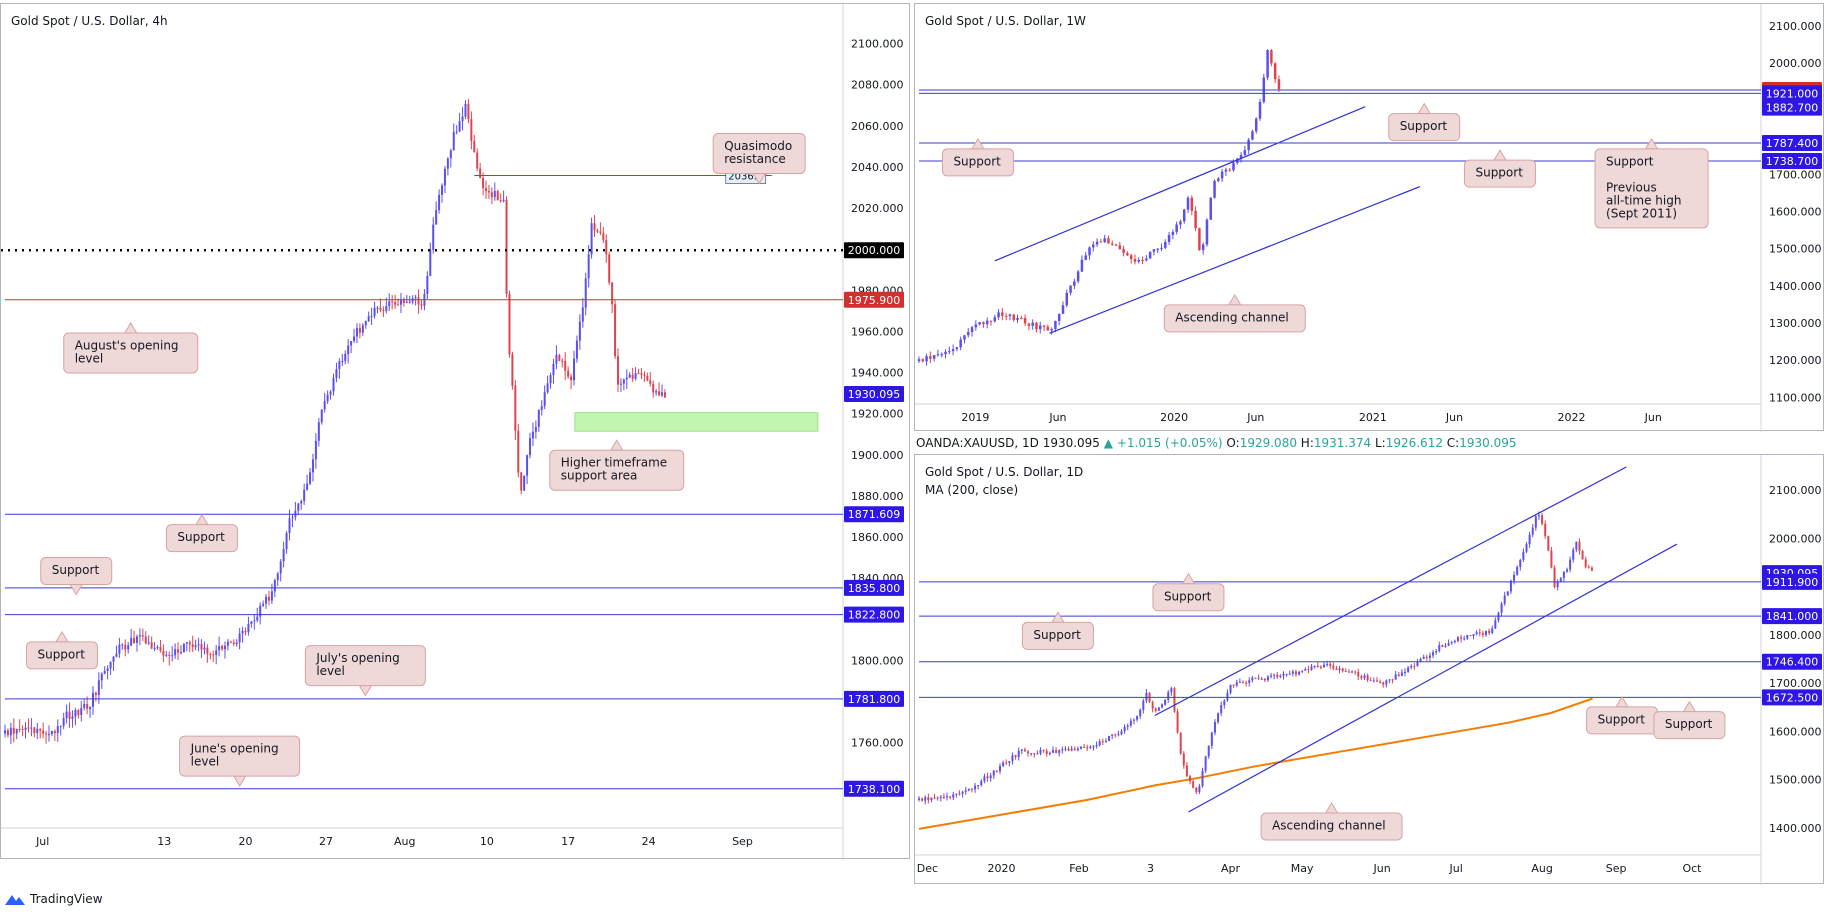  Describe the element at coordinates (568, 841) in the screenshot. I see `time-tick-label: 17` at that location.